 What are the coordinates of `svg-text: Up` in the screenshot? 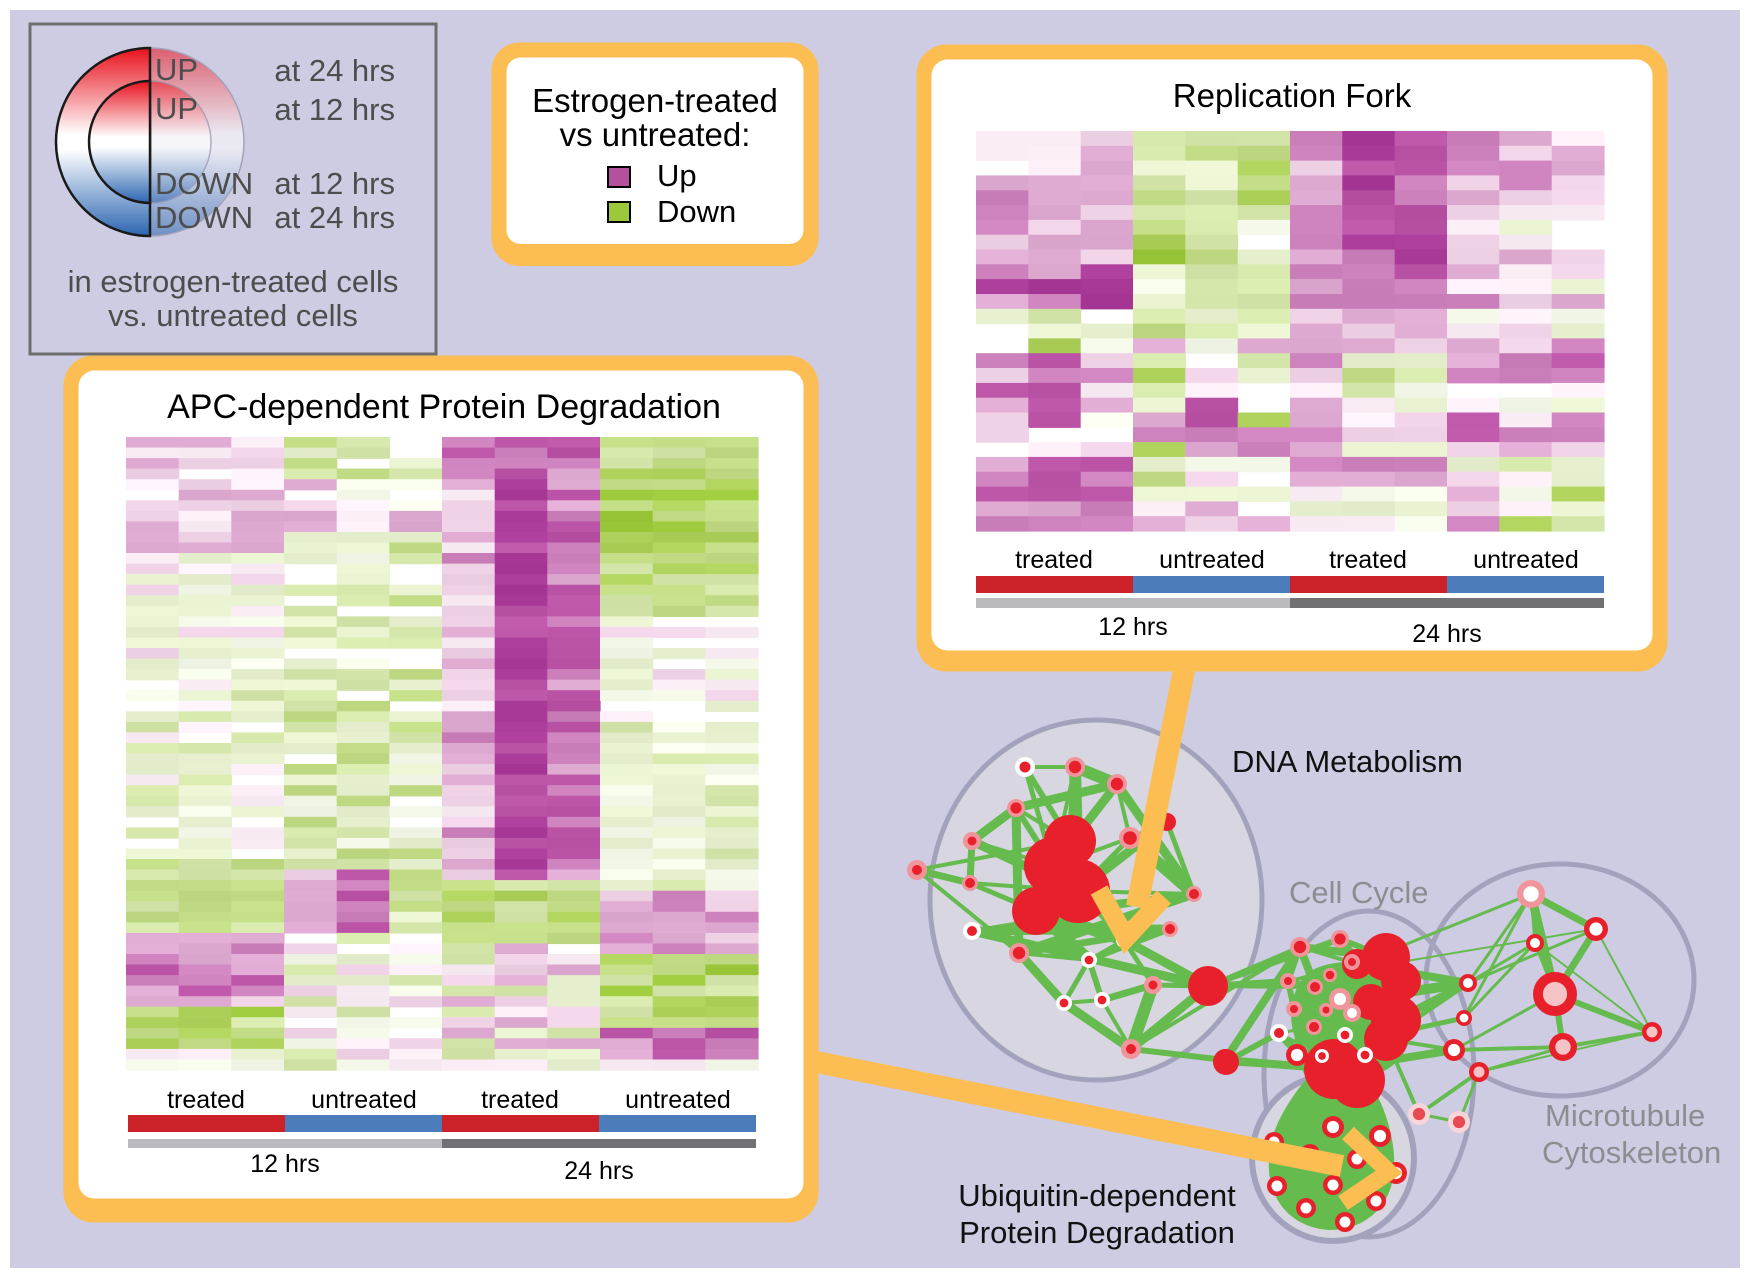 It's located at (677, 175).